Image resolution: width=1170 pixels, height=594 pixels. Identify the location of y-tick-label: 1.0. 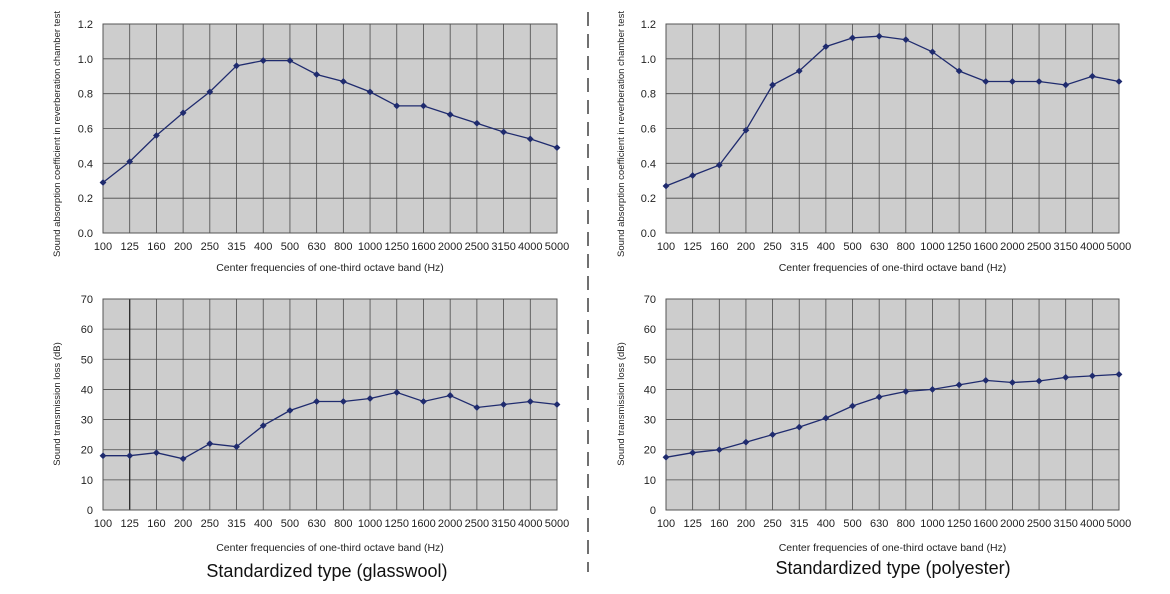
(648, 60).